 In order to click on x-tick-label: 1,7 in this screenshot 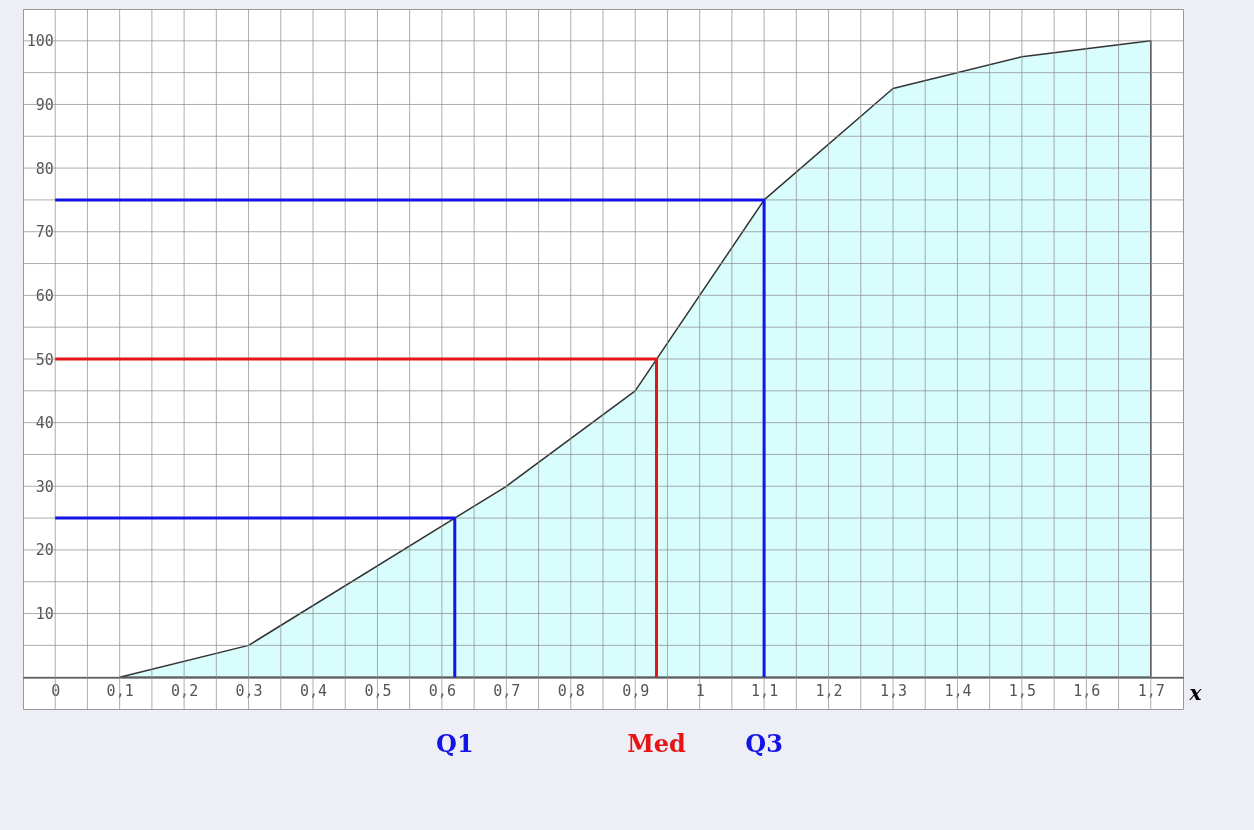, I will do `click(1151, 690)`.